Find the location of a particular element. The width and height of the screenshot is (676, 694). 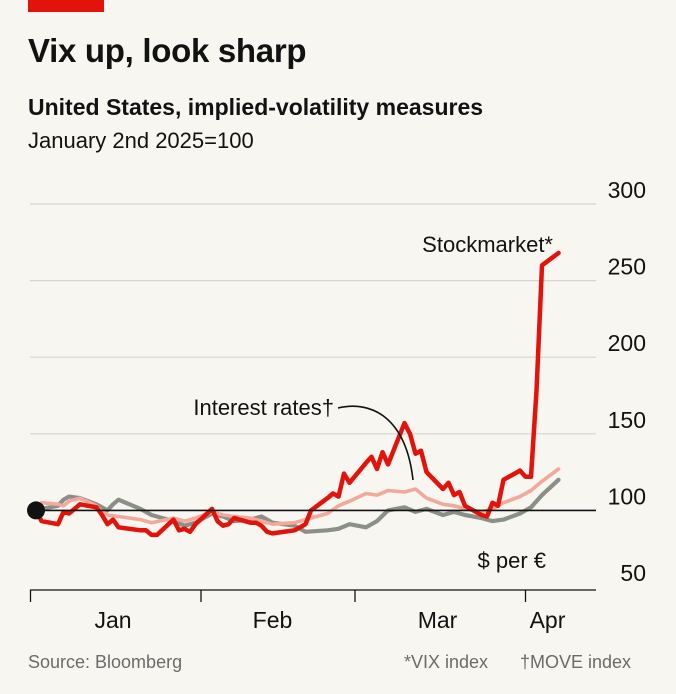

leader-line-interest-rates is located at coordinates (375, 443).